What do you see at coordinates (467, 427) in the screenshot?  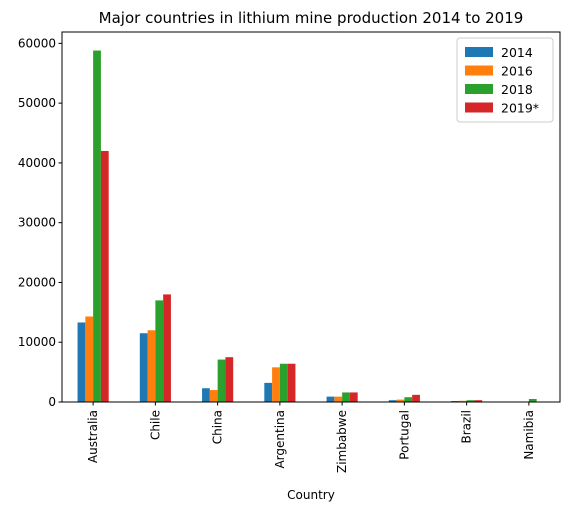 I see `x-tick-label-brazil: Brazil` at bounding box center [467, 427].